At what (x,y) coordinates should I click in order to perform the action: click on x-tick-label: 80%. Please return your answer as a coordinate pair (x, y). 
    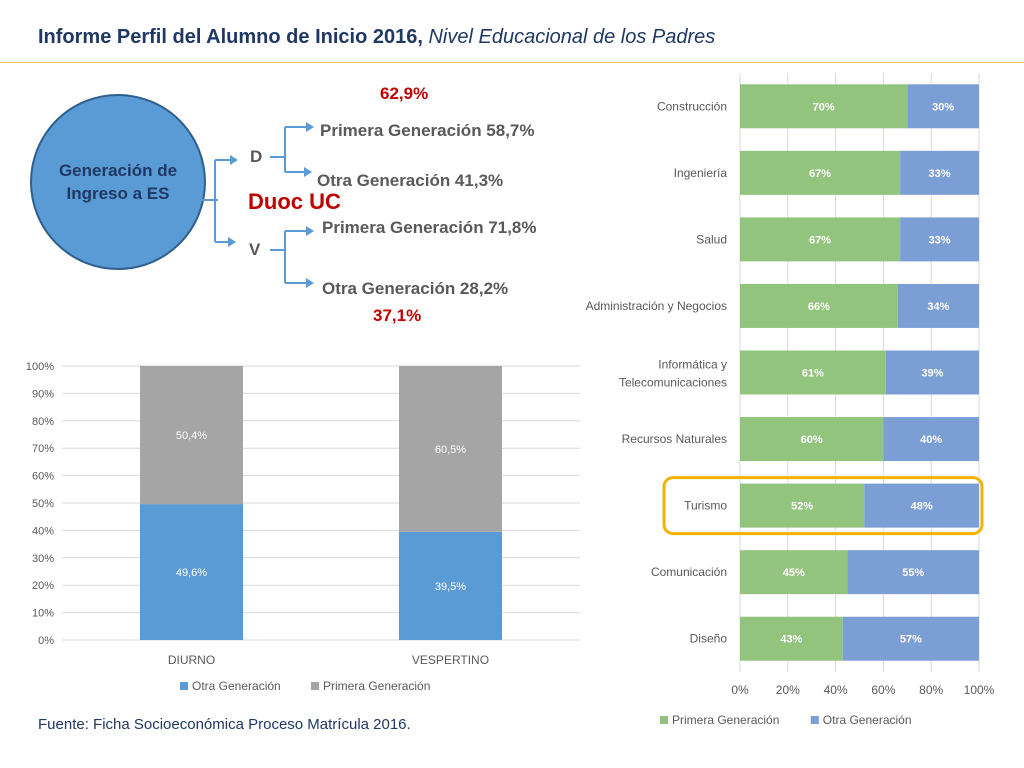
    Looking at the image, I should click on (931, 690).